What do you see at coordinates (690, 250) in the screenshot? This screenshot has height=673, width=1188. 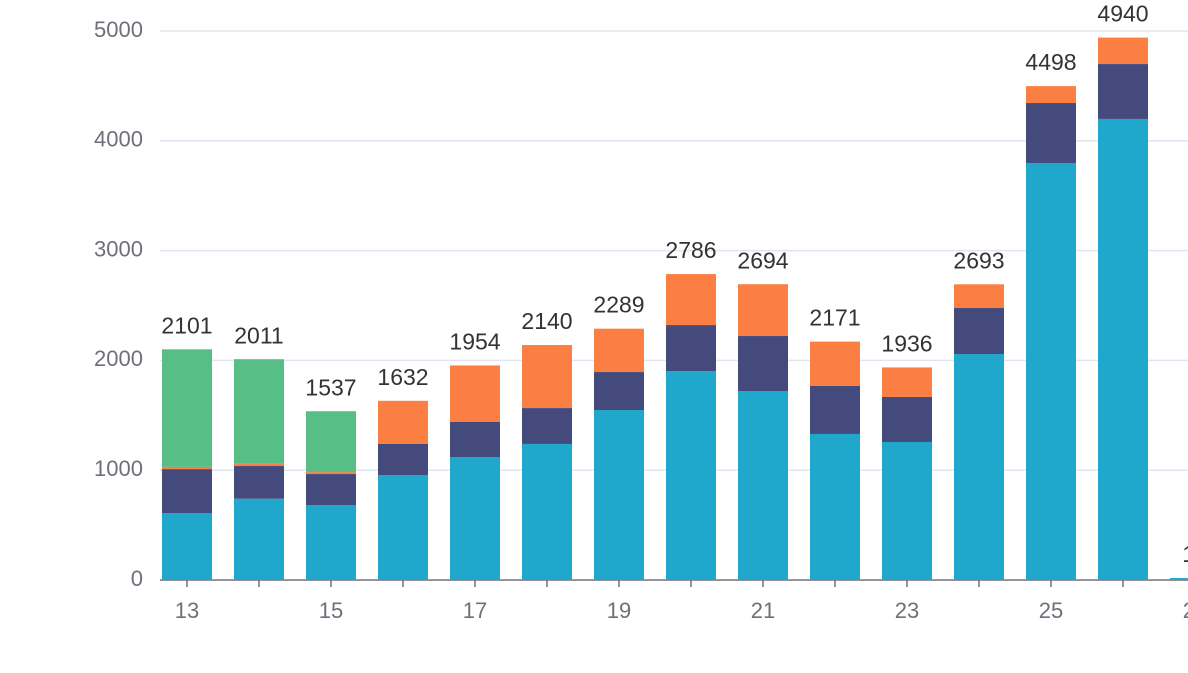 I see `total-label: 2786` at bounding box center [690, 250].